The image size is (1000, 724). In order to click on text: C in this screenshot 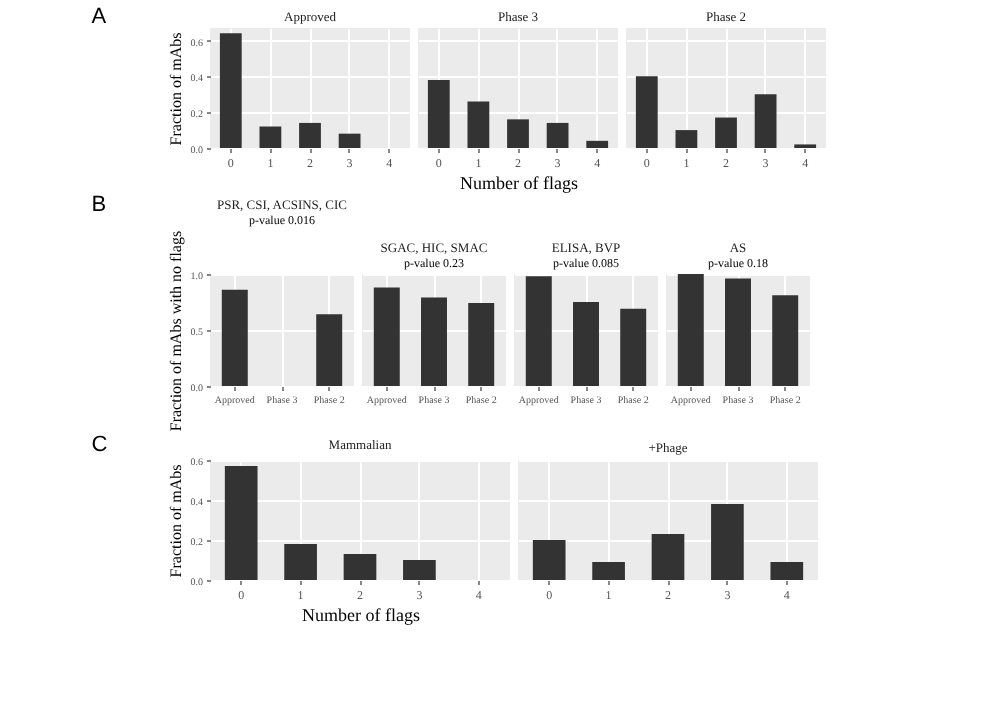, I will do `click(99, 445)`.